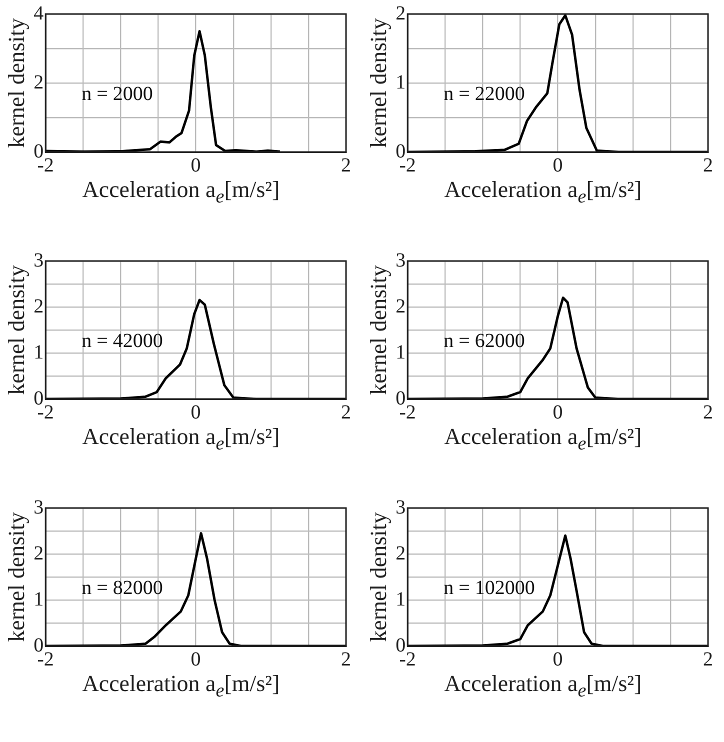  What do you see at coordinates (484, 341) in the screenshot?
I see `annotation: n = 62000` at bounding box center [484, 341].